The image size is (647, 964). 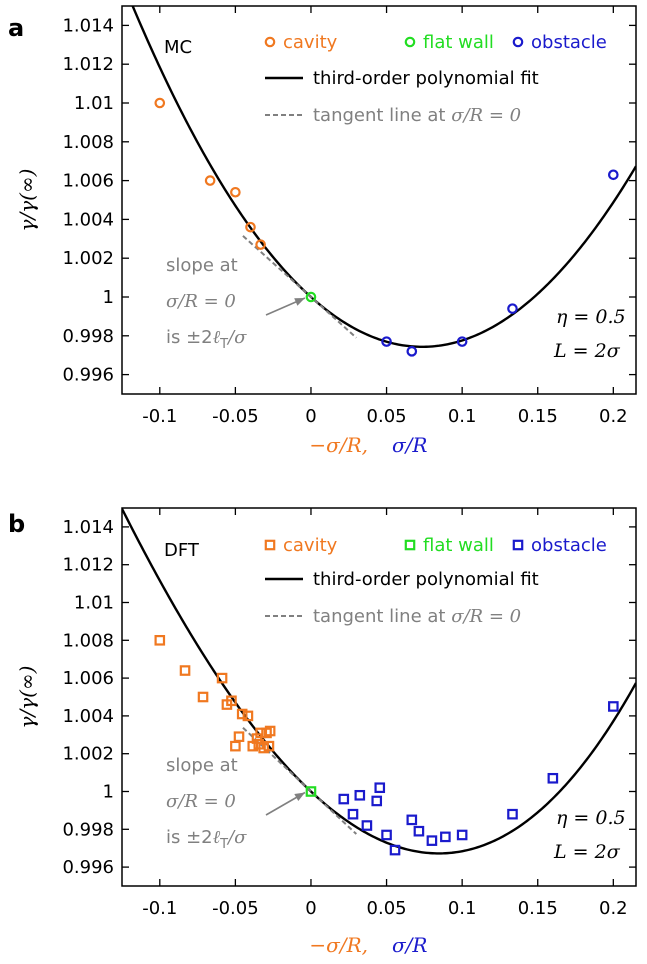 What do you see at coordinates (88, 829) in the screenshot?
I see `y-tick-label: 0.998` at bounding box center [88, 829].